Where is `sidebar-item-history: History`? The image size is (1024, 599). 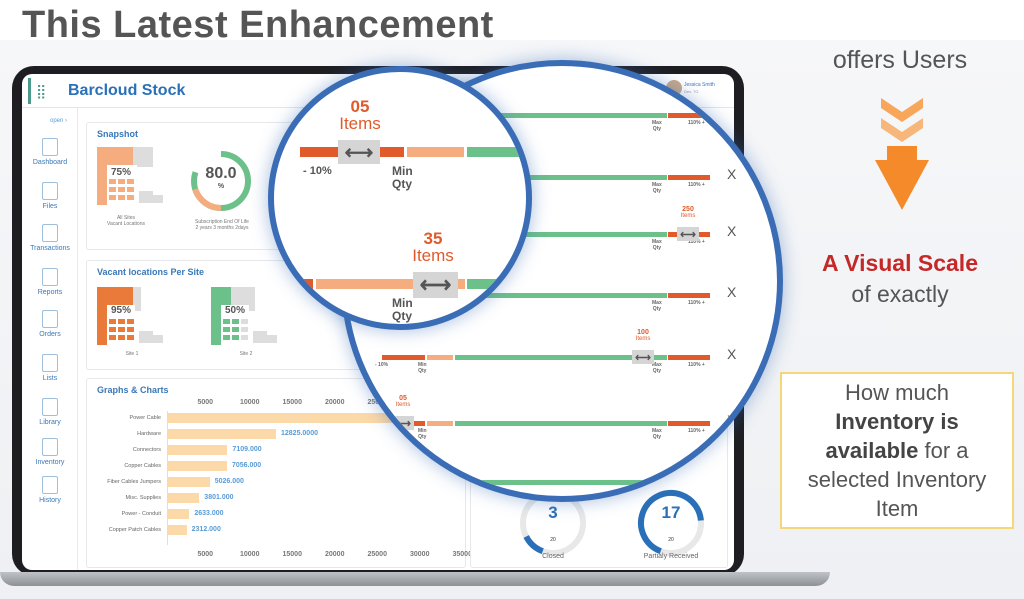 sidebar-item-history: History is located at coordinates (53, 490).